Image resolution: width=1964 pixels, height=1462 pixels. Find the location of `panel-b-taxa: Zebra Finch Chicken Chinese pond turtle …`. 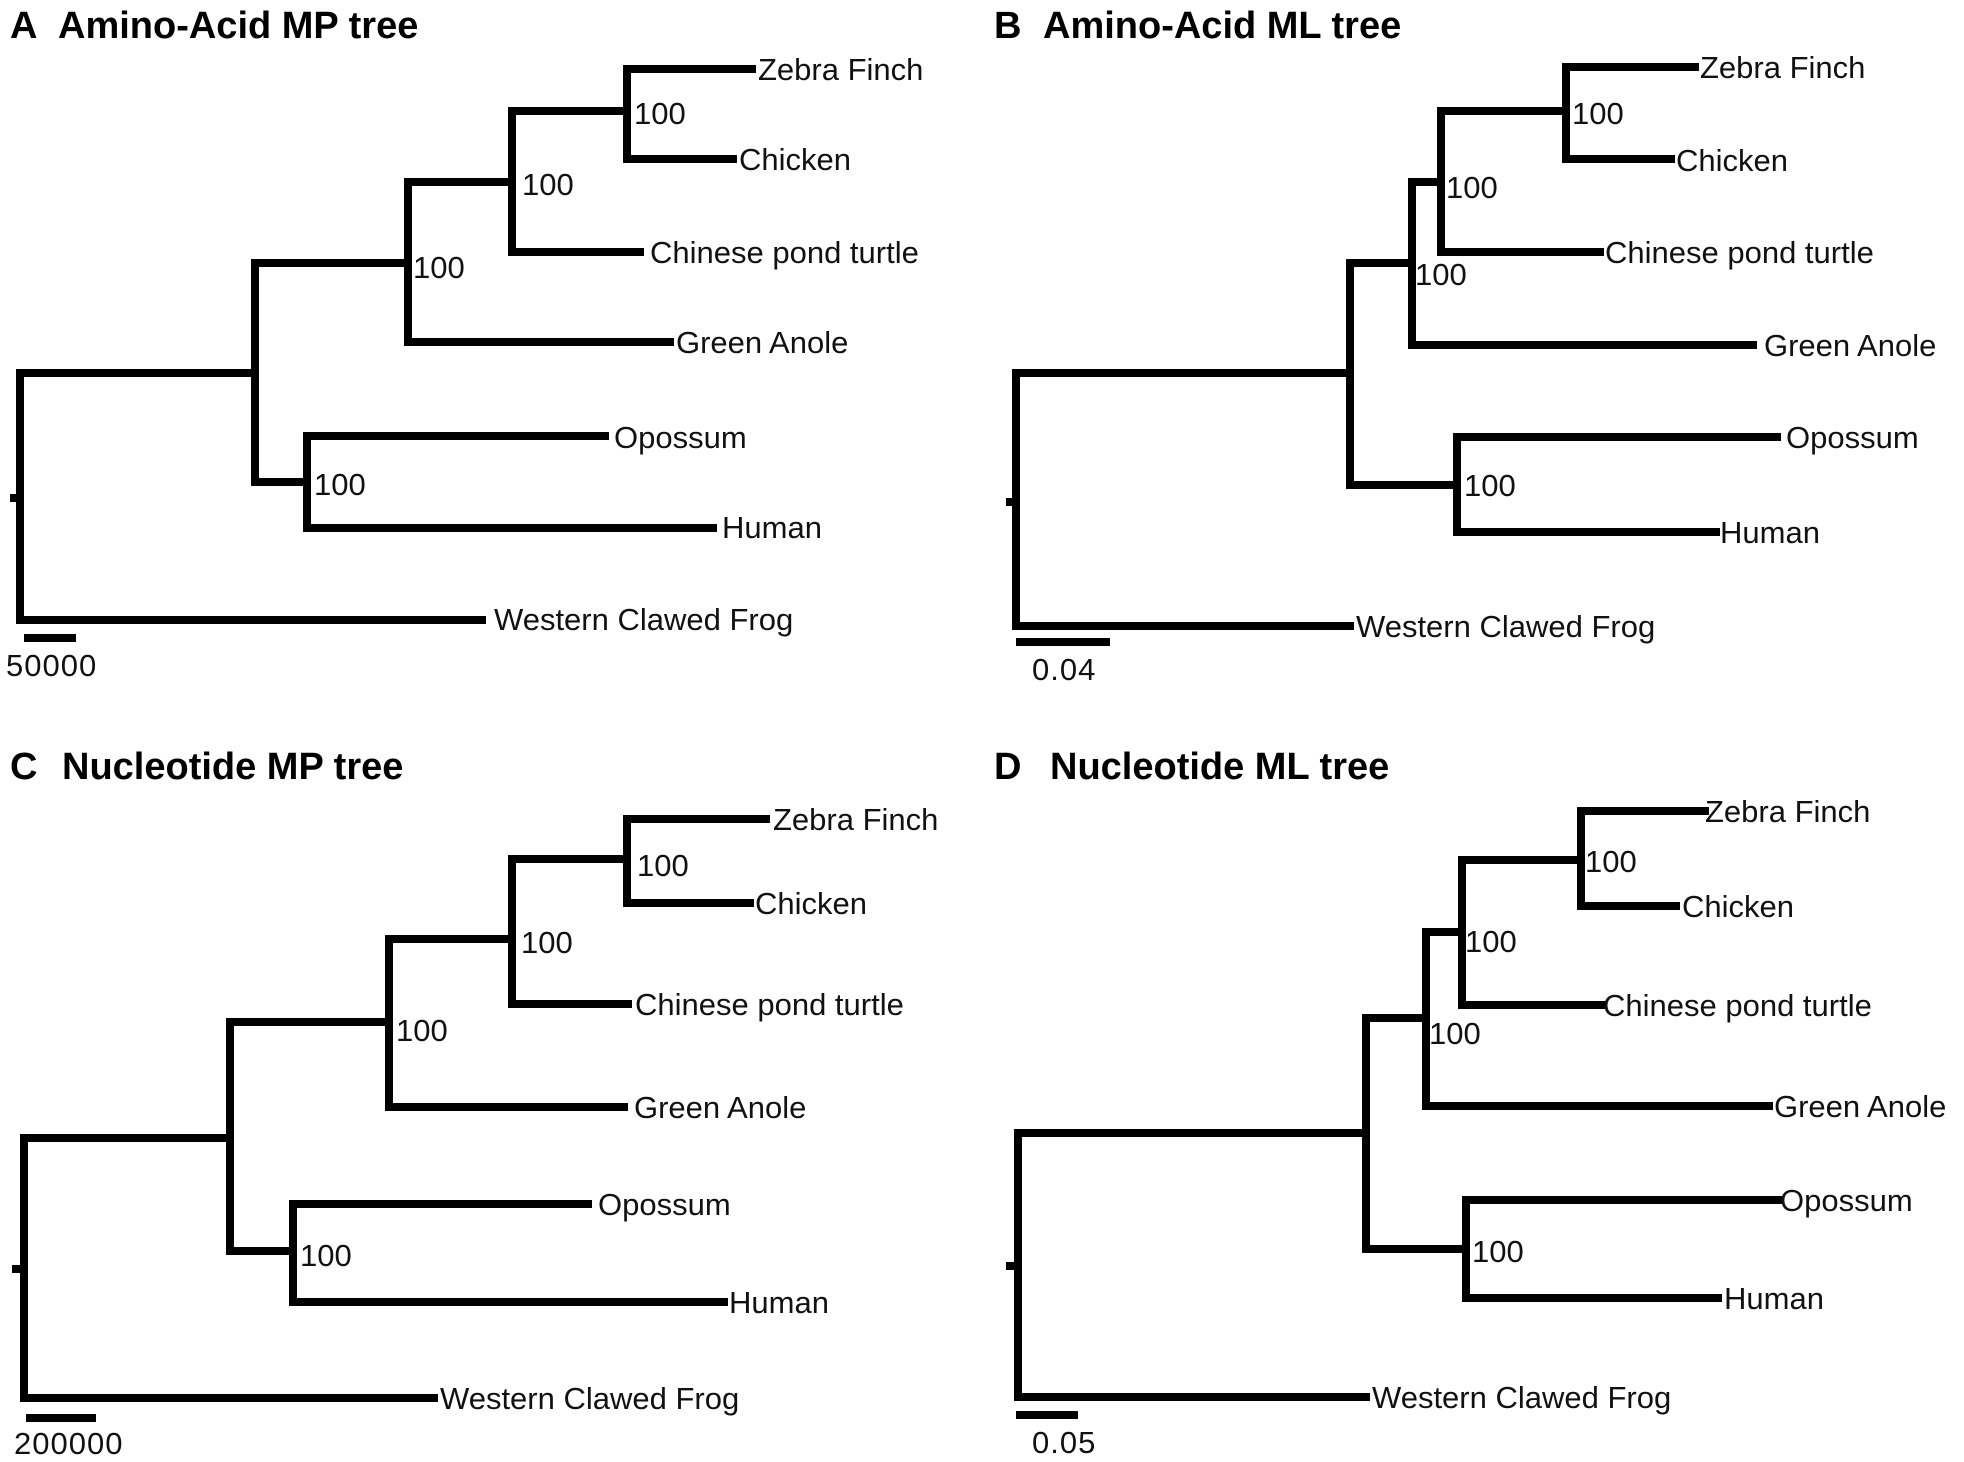

panel-b-taxa: Zebra Finch Chicken Chinese pond turtle … is located at coordinates (1646, 347).